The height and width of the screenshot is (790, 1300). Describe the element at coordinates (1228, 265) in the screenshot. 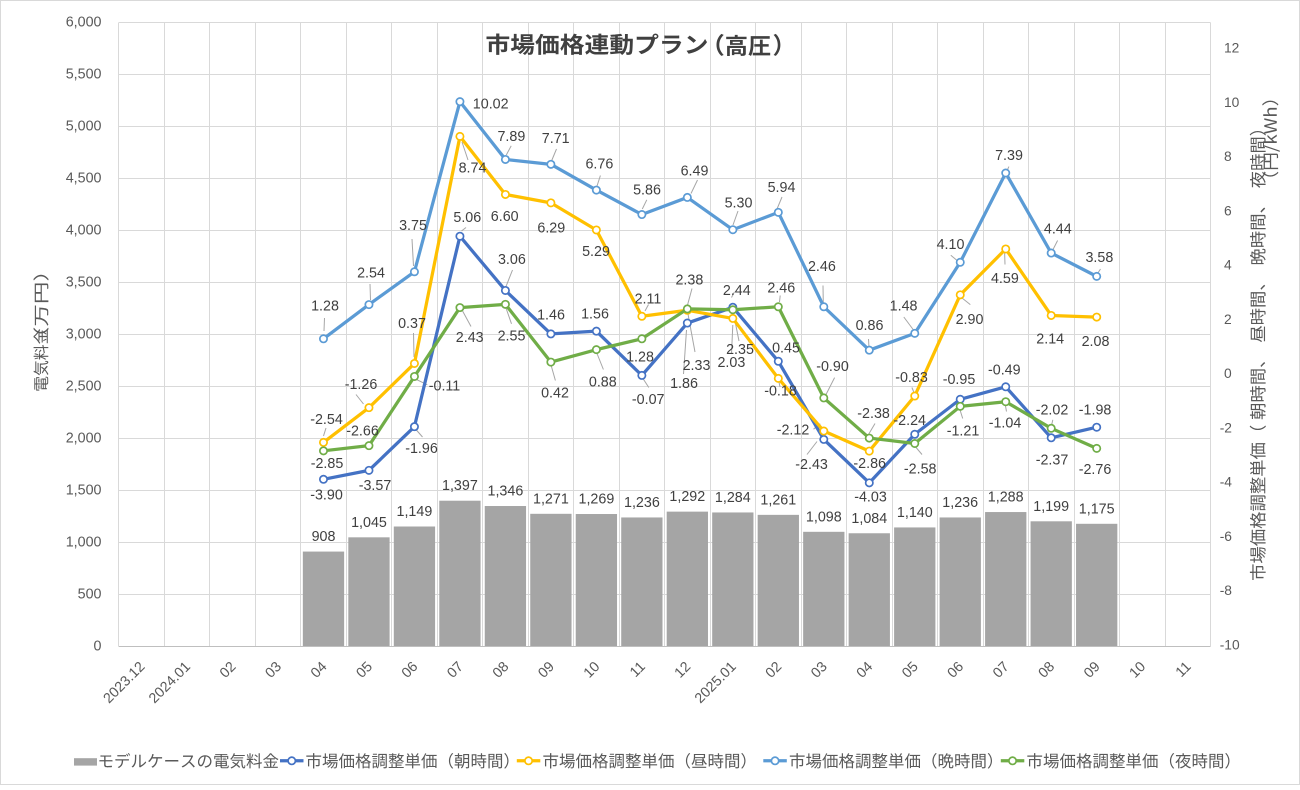

I see `svg-text: 4` at that location.